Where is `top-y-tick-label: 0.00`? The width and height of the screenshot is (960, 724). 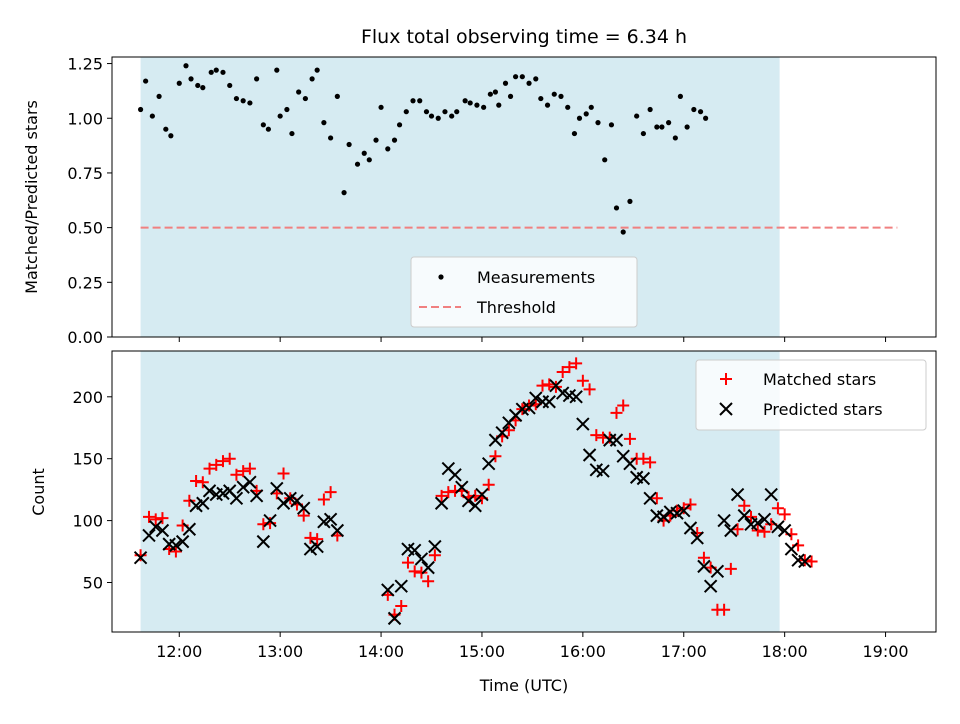
top-y-tick-label: 0.00 is located at coordinates (85, 337).